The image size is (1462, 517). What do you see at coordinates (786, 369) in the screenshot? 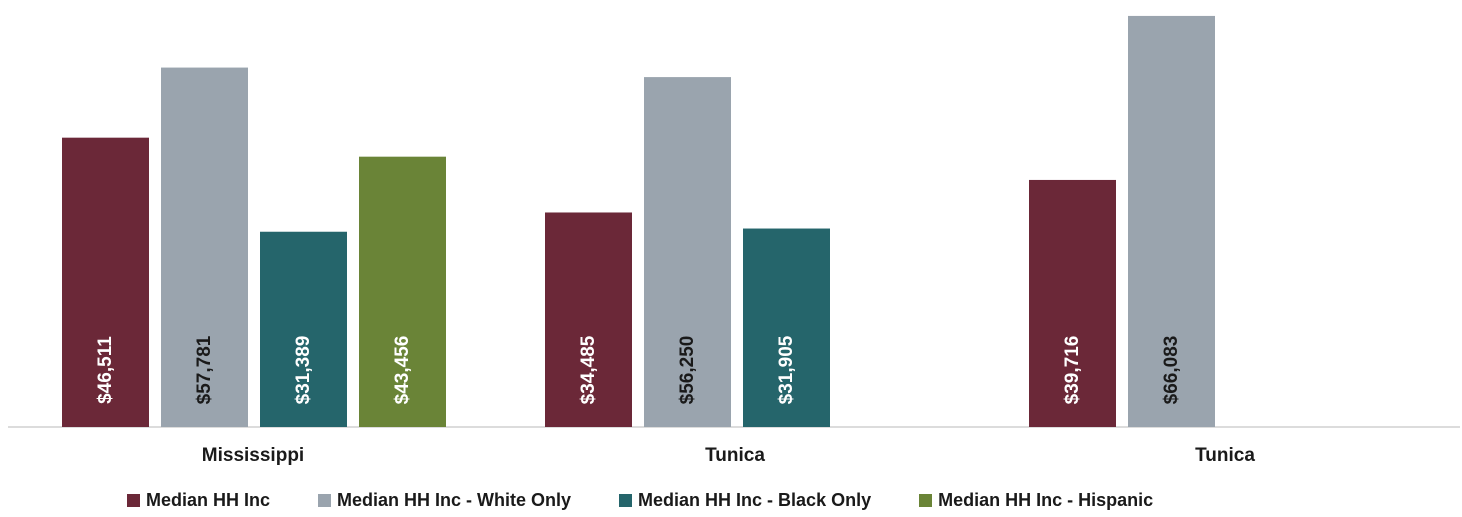
I see `data-label: $31,905` at bounding box center [786, 369].